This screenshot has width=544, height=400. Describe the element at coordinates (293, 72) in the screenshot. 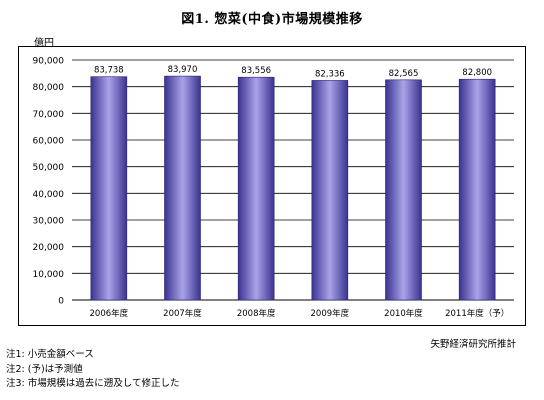

I see `data-labels: 83,738 83,970 83,556 82,336 82,565 82,800` at that location.